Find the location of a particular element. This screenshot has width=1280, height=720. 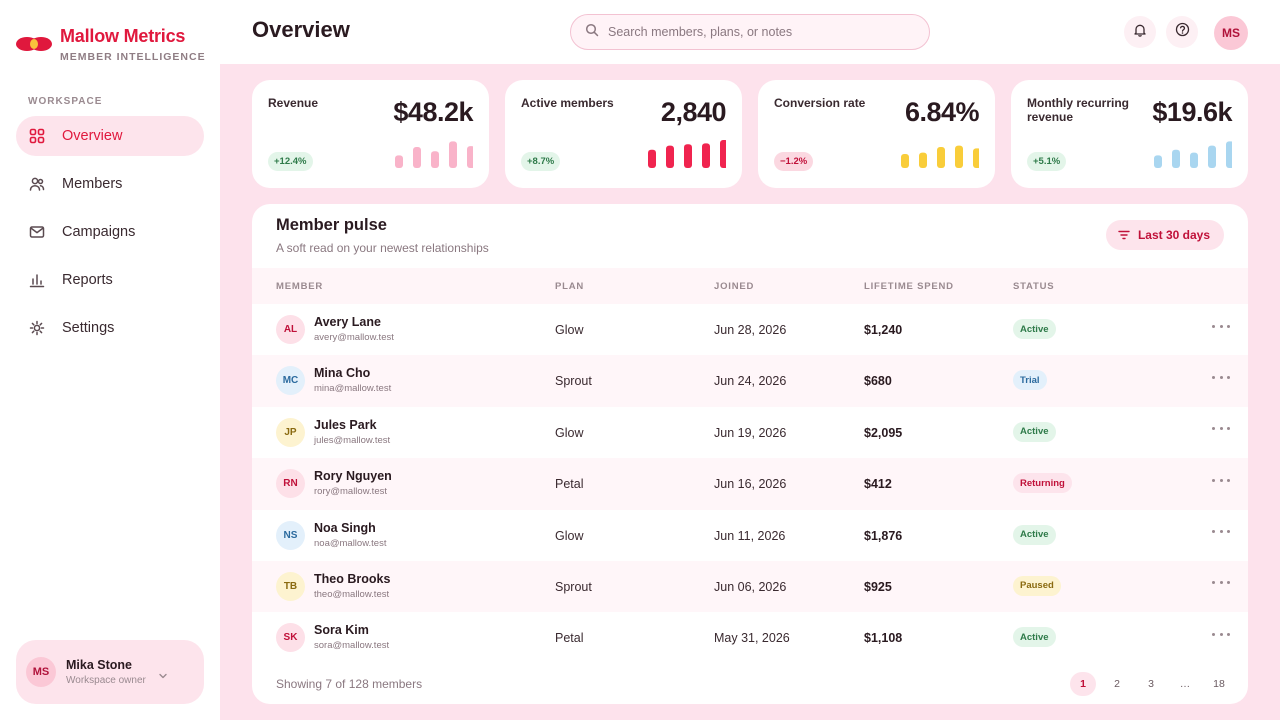

help-button is located at coordinates (1182, 32).